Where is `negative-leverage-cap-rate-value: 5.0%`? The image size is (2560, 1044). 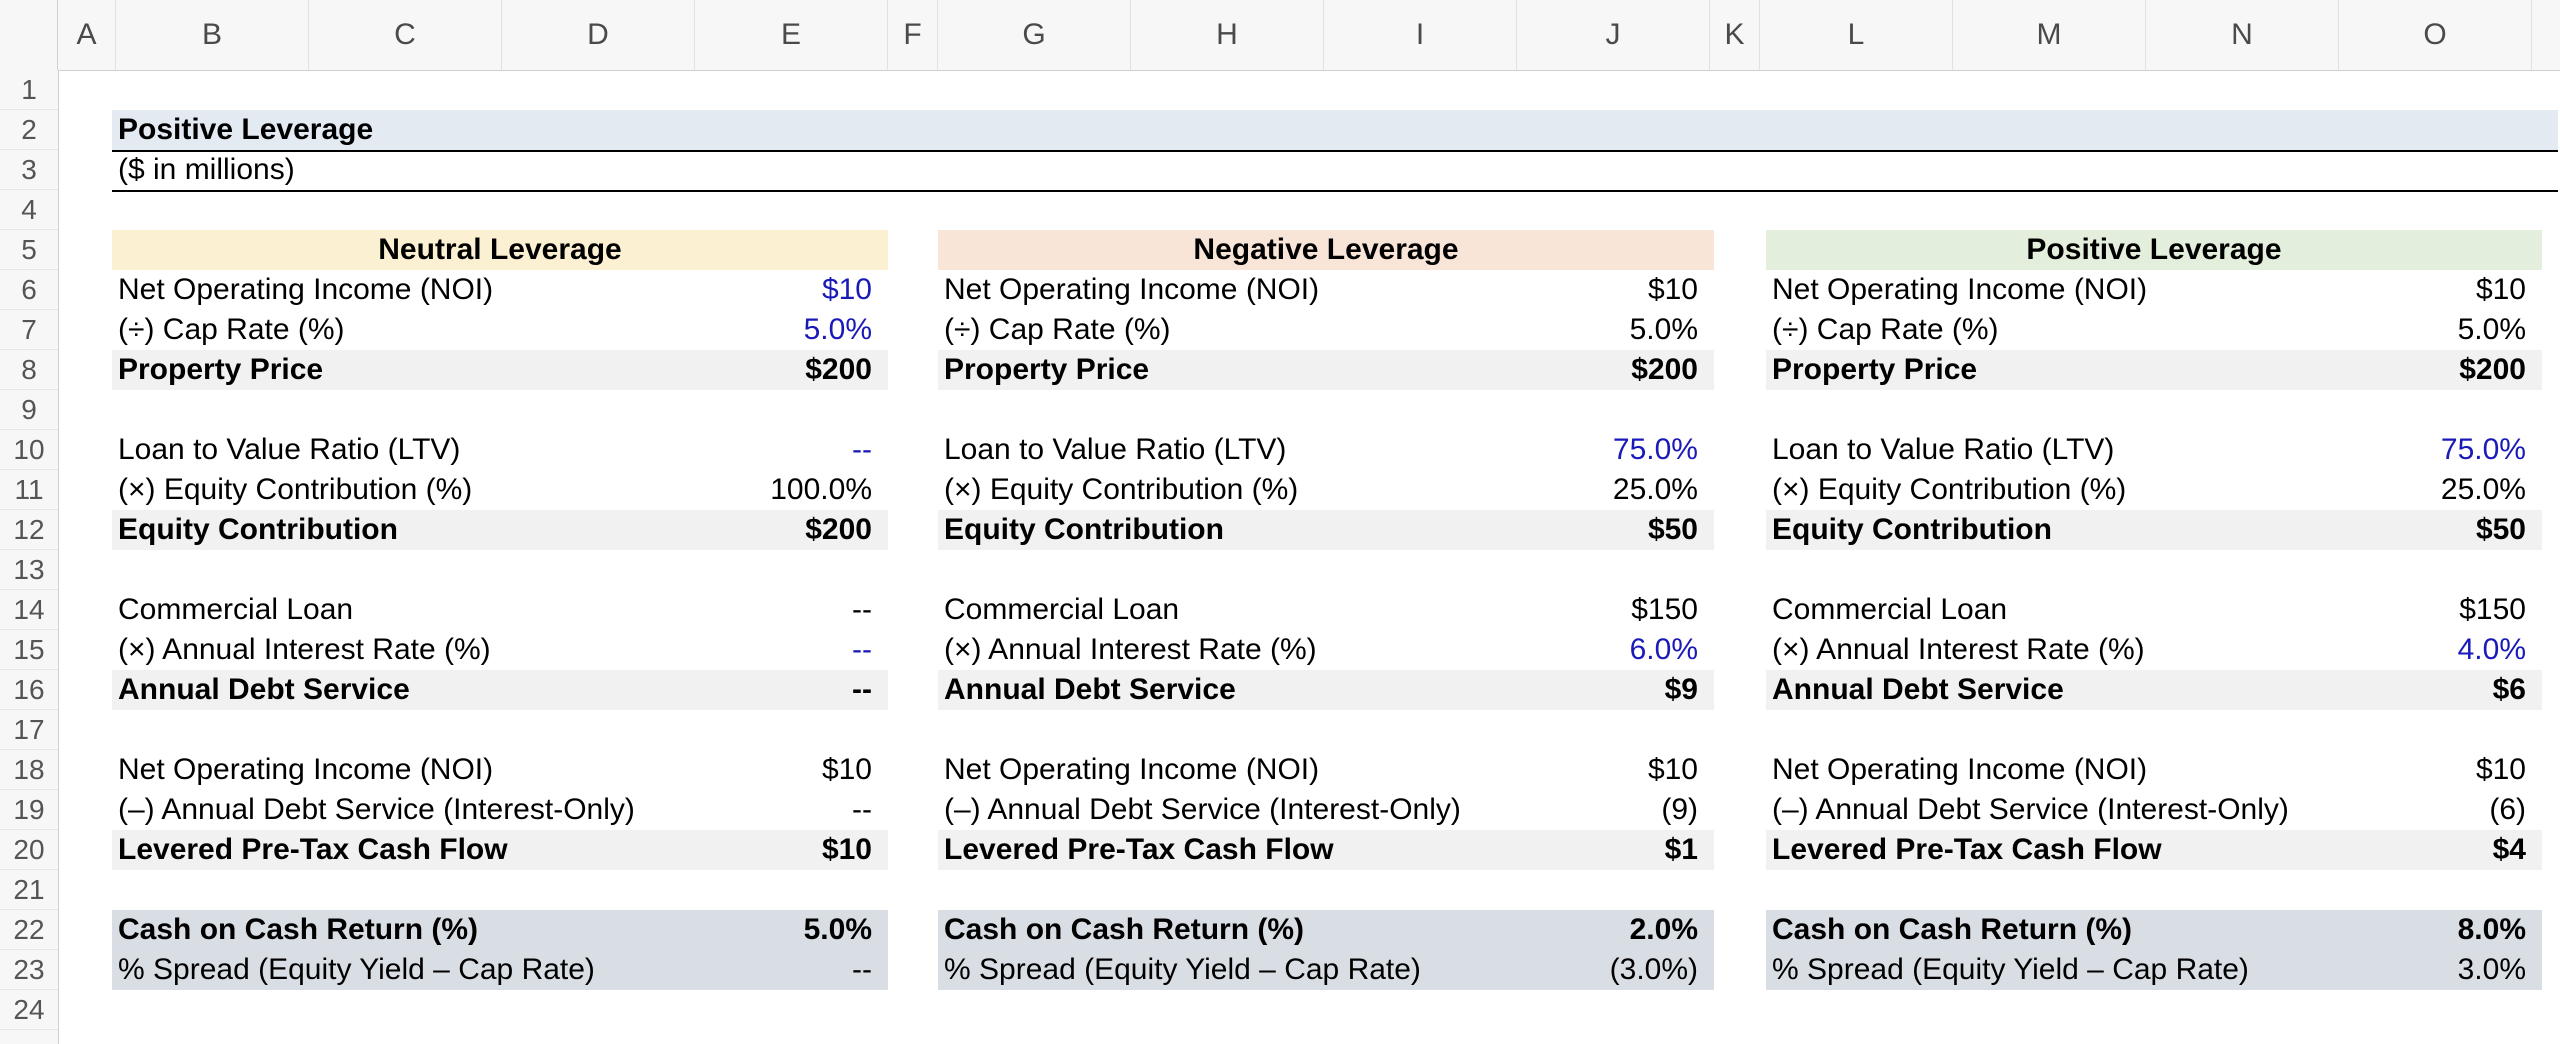
negative-leverage-cap-rate-value: 5.0% is located at coordinates (1663, 329).